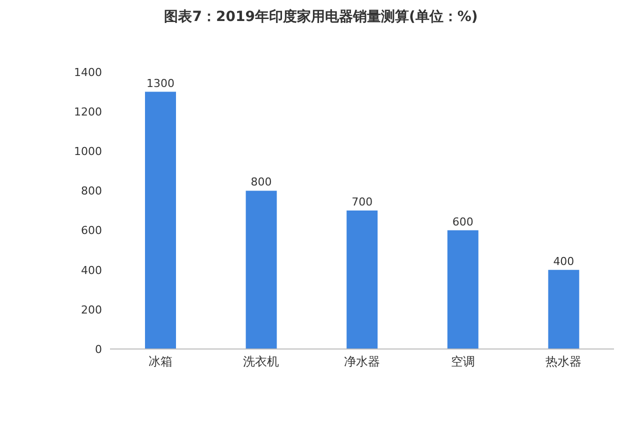 The height and width of the screenshot is (436, 642). I want to click on x-tick-label: 空调, so click(462, 361).